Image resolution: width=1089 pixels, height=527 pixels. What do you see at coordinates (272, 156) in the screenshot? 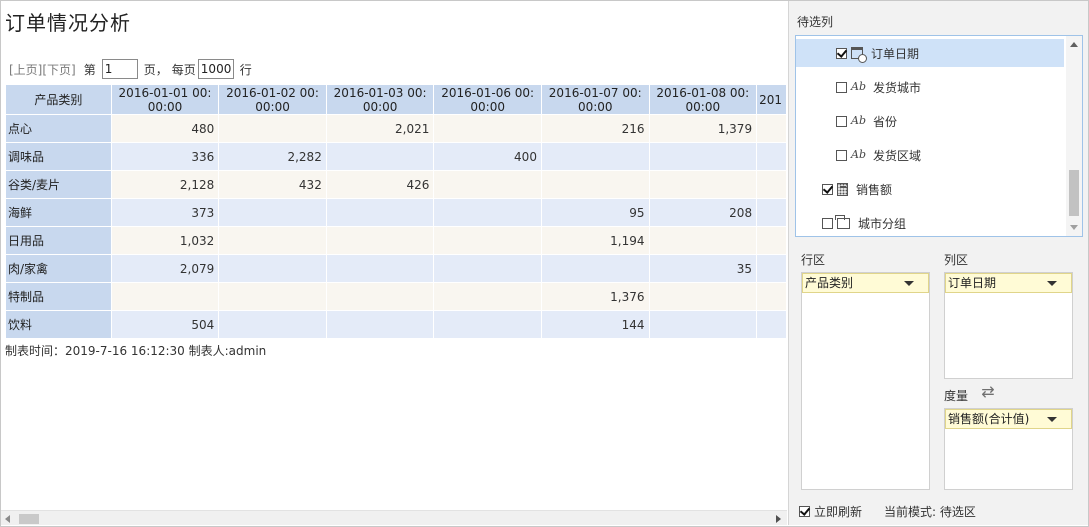
I see `table-cell: 2,282` at bounding box center [272, 156].